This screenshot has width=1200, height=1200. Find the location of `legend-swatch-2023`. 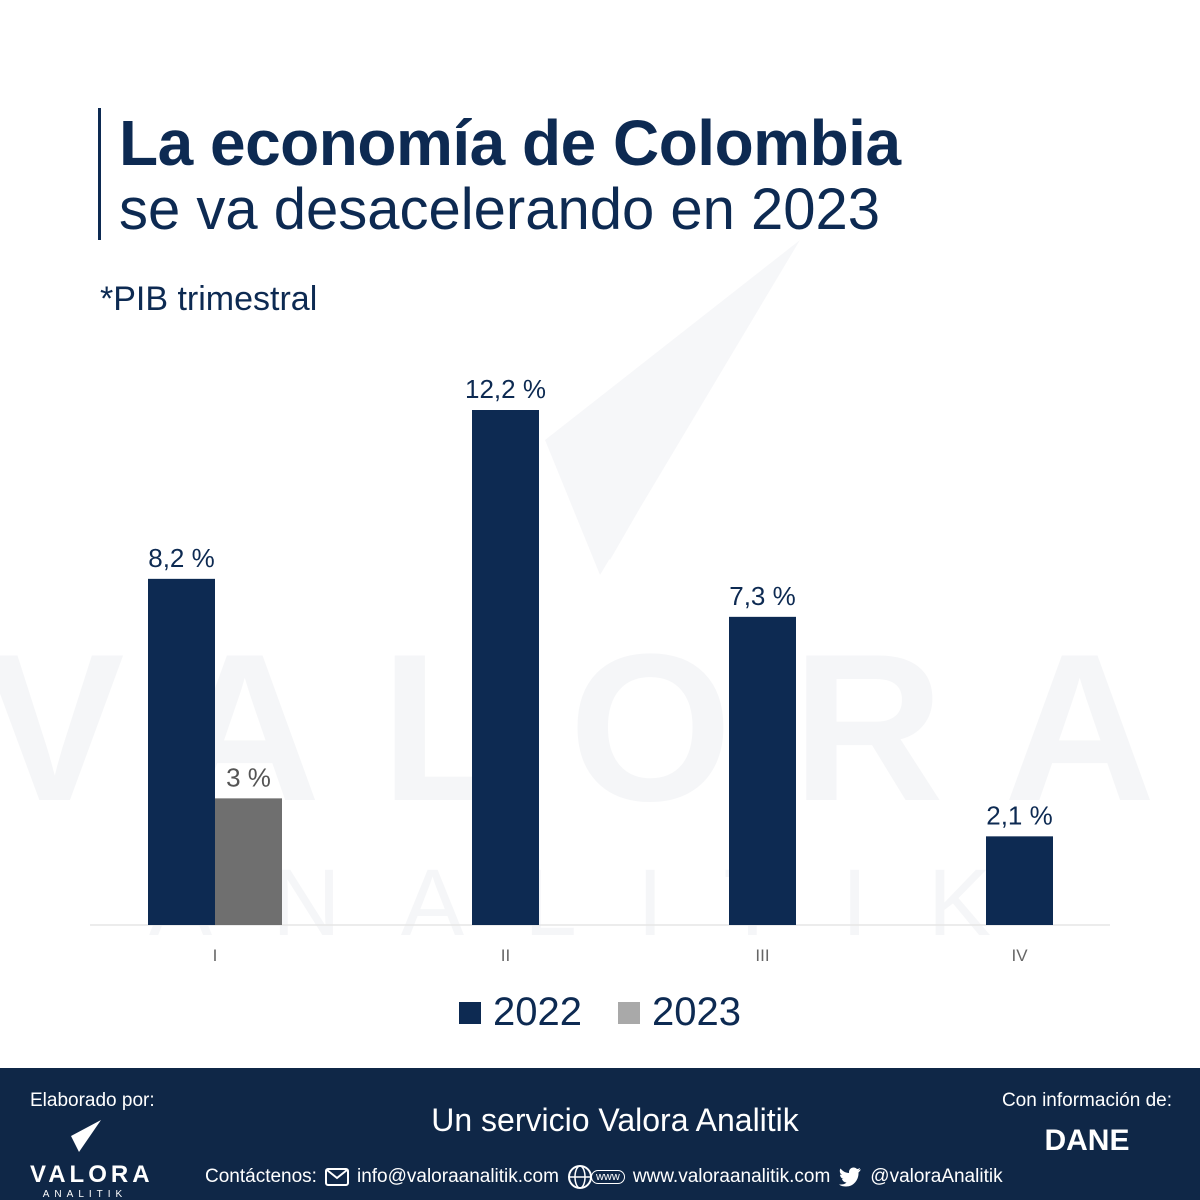

legend-swatch-2023 is located at coordinates (629, 1012).